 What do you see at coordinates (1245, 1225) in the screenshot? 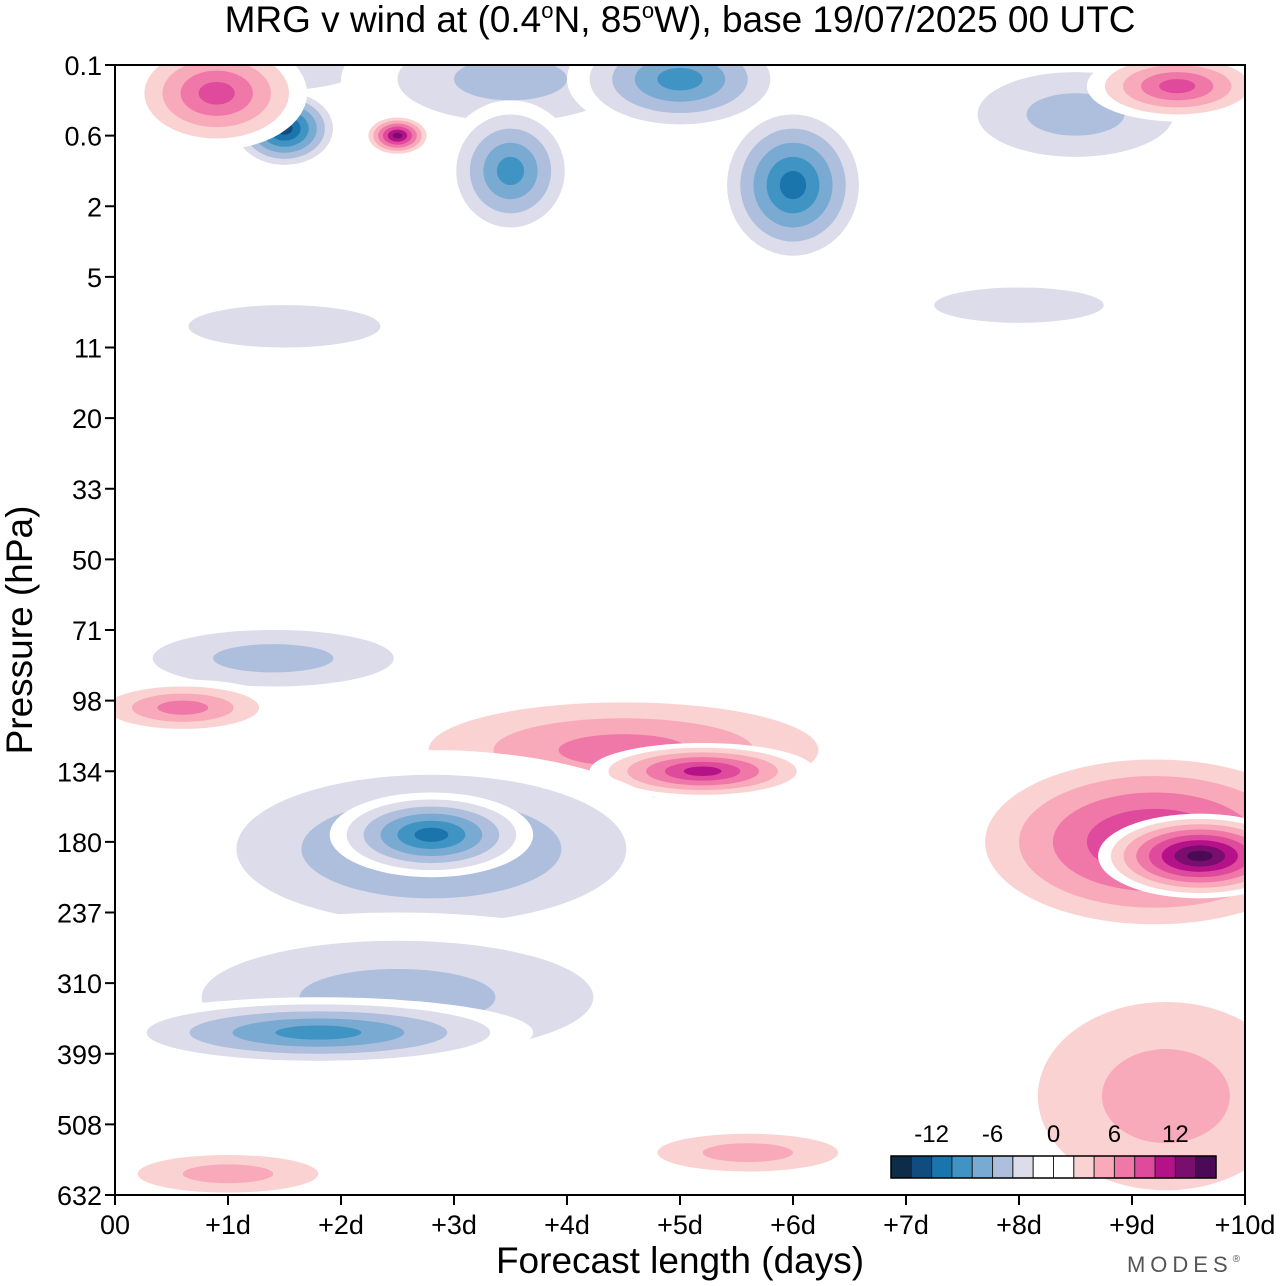
I see `x-tick-label: +10d` at bounding box center [1245, 1225].